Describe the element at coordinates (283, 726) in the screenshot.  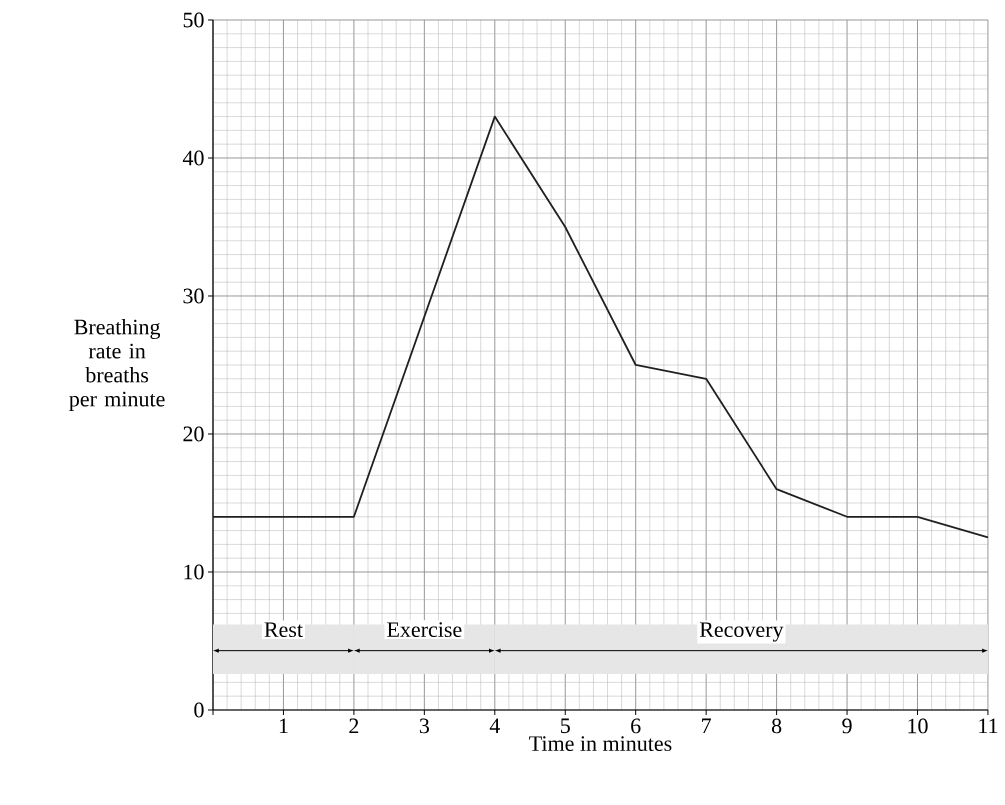
I see `x-tick-label: 1` at that location.